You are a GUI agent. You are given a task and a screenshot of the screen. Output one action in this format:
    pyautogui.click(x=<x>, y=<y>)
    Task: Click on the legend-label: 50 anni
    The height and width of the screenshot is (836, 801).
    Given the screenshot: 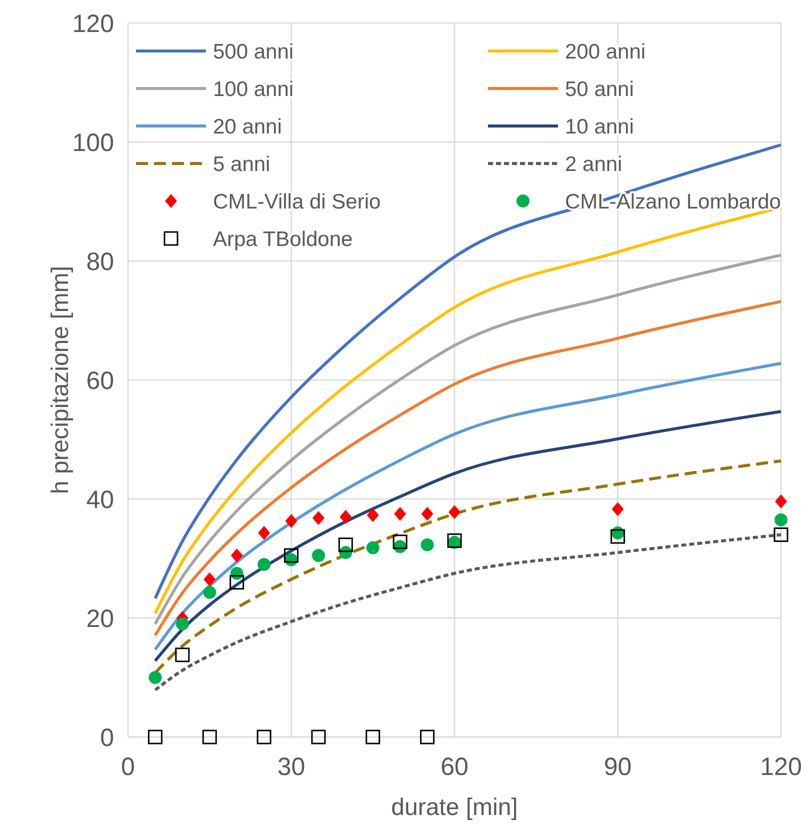 What is the action you would take?
    pyautogui.click(x=599, y=89)
    